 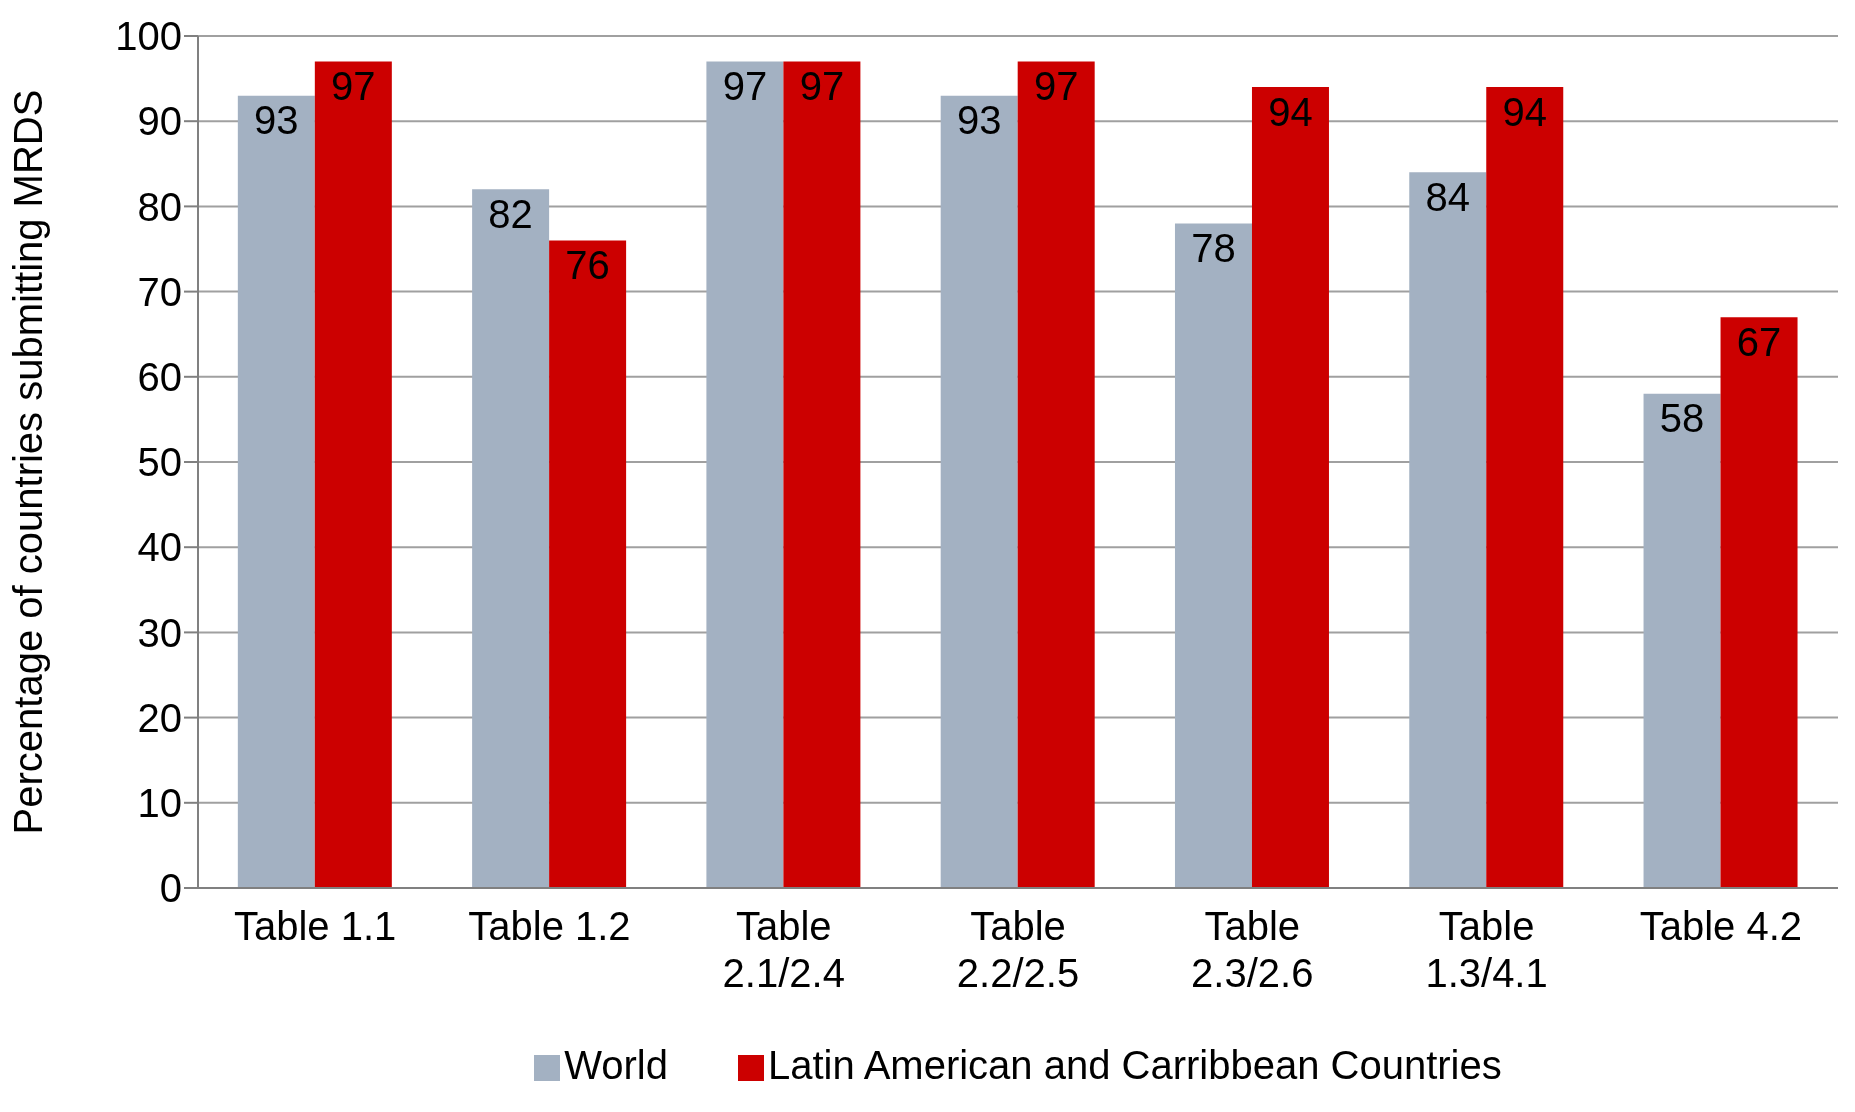 I want to click on y-tick-label: 30, so click(x=159, y=632).